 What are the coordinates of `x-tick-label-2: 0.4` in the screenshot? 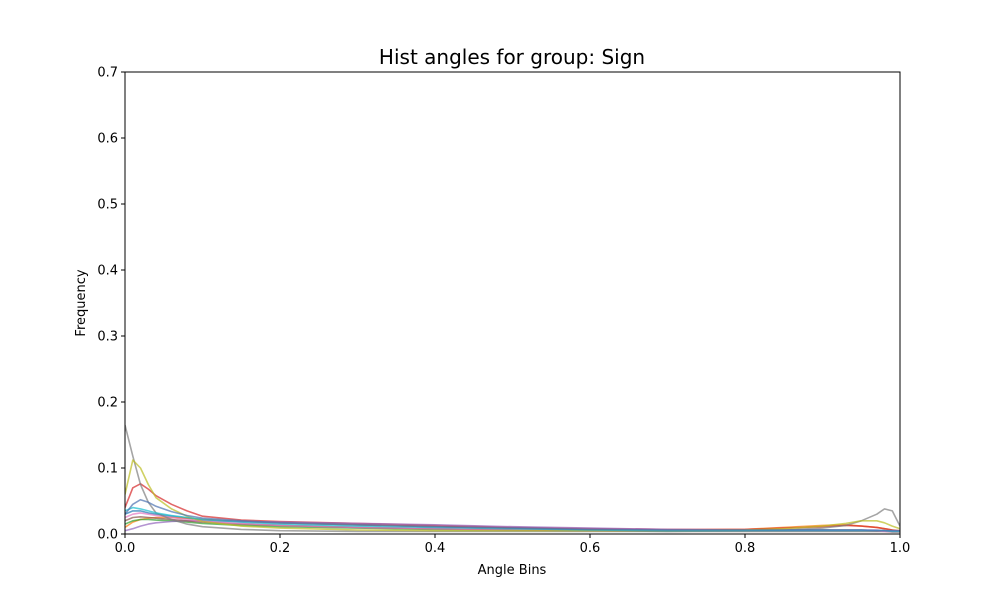 It's located at (435, 548).